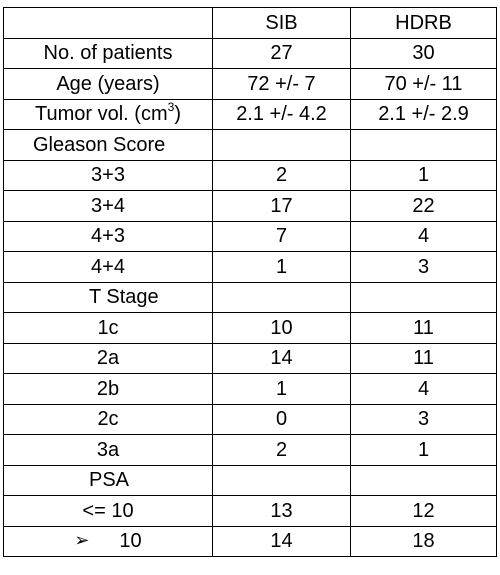 The height and width of the screenshot is (575, 500). Describe the element at coordinates (108, 53) in the screenshot. I see `row-label: No. of patients` at that location.